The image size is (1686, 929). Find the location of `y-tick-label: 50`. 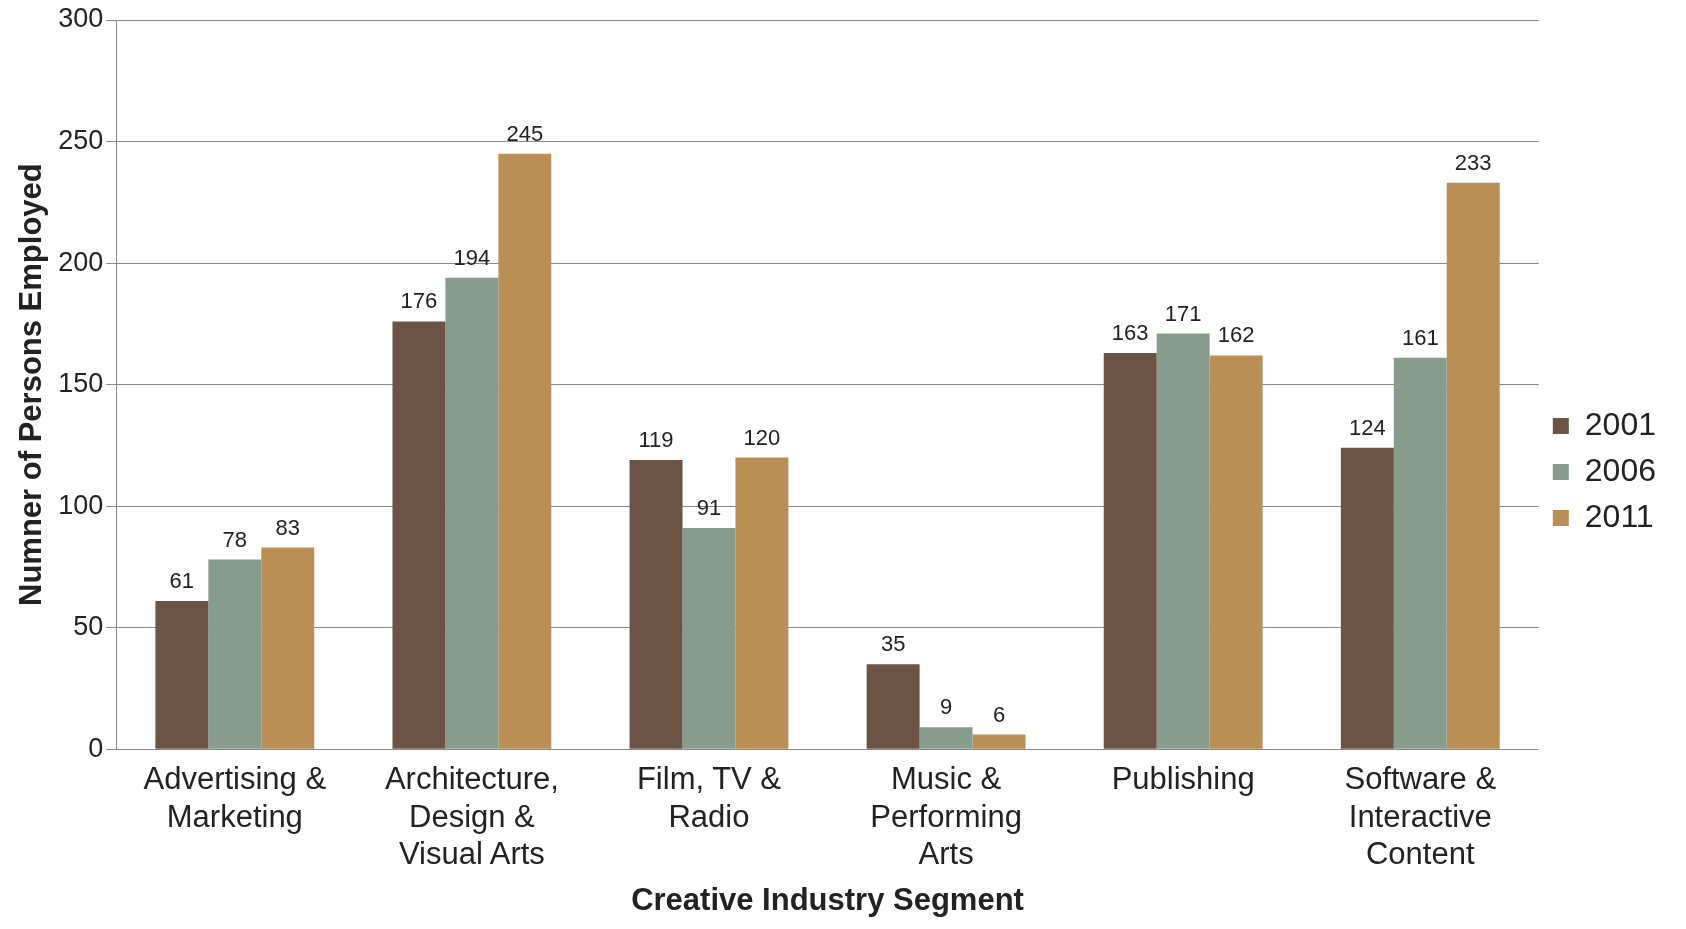

y-tick-label: 50 is located at coordinates (88, 626).